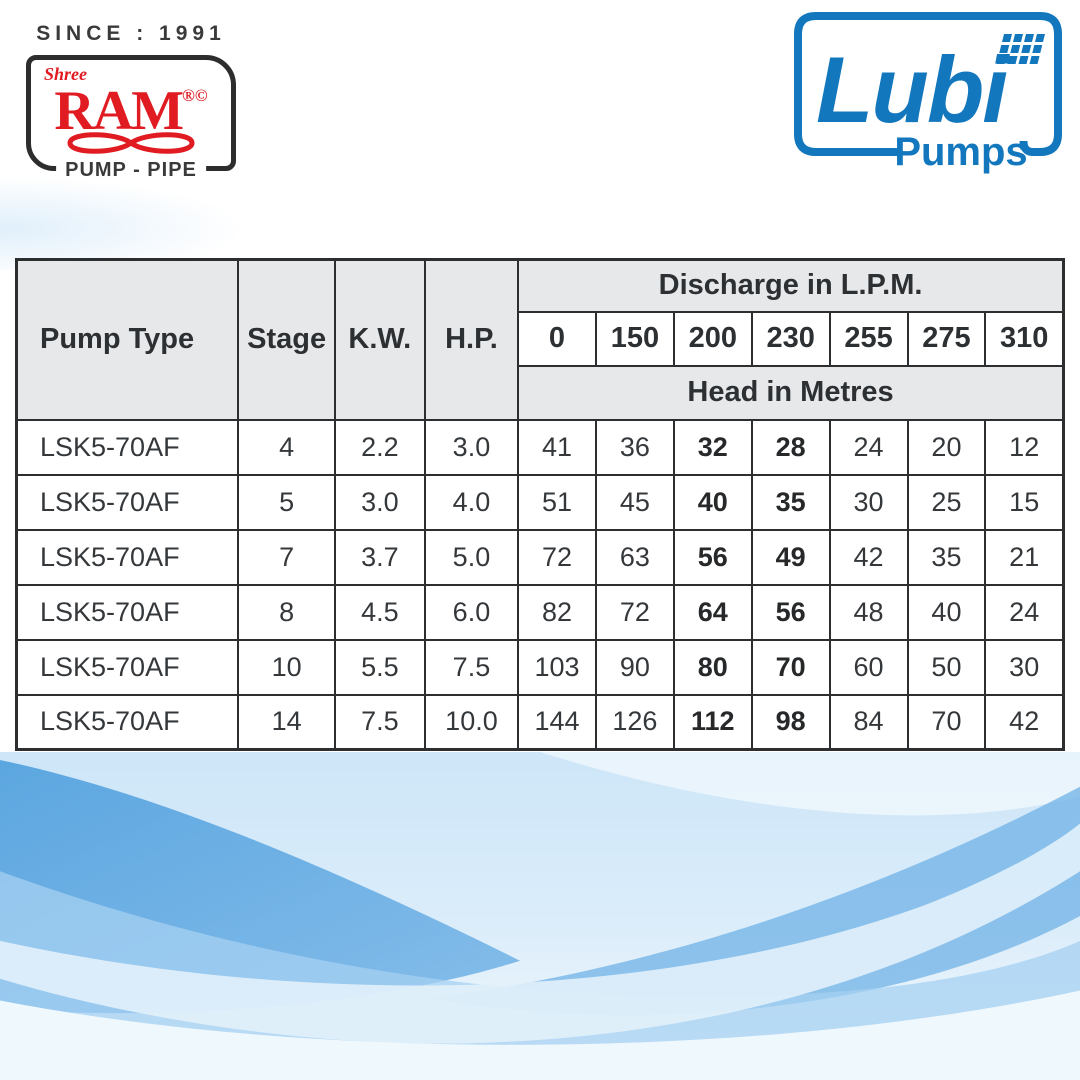  I want to click on lubi-logo-frame, so click(928, 84).